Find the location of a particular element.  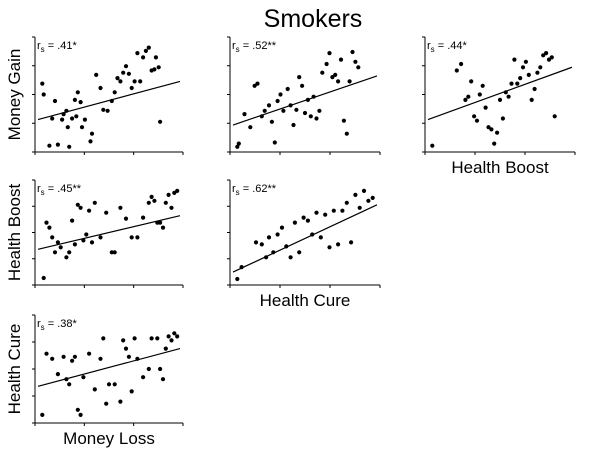

scatter-panel-p21: rs = .45** Health Boost is located at coordinates (94, 233).